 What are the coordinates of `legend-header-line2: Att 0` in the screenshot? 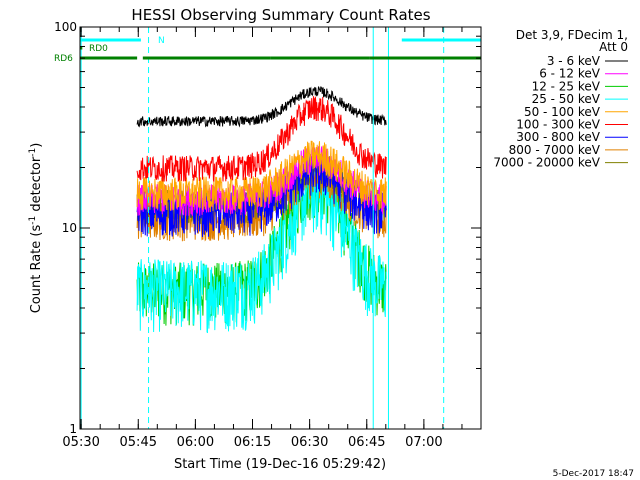 It's located at (613, 47).